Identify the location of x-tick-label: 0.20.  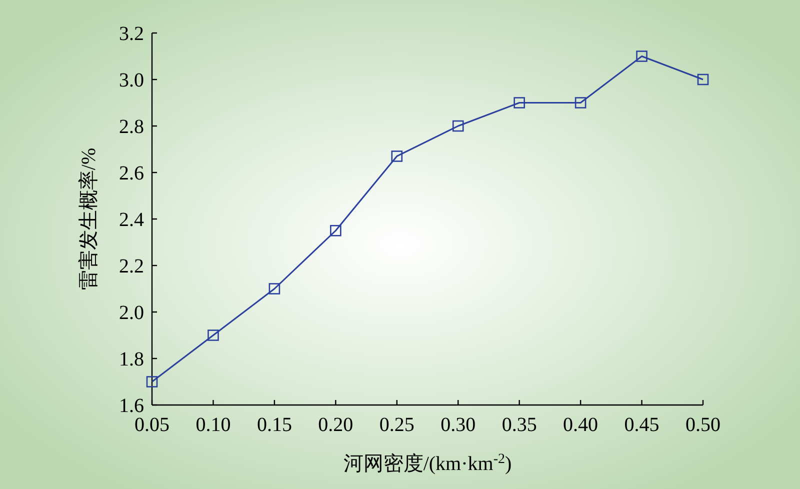
(336, 425).